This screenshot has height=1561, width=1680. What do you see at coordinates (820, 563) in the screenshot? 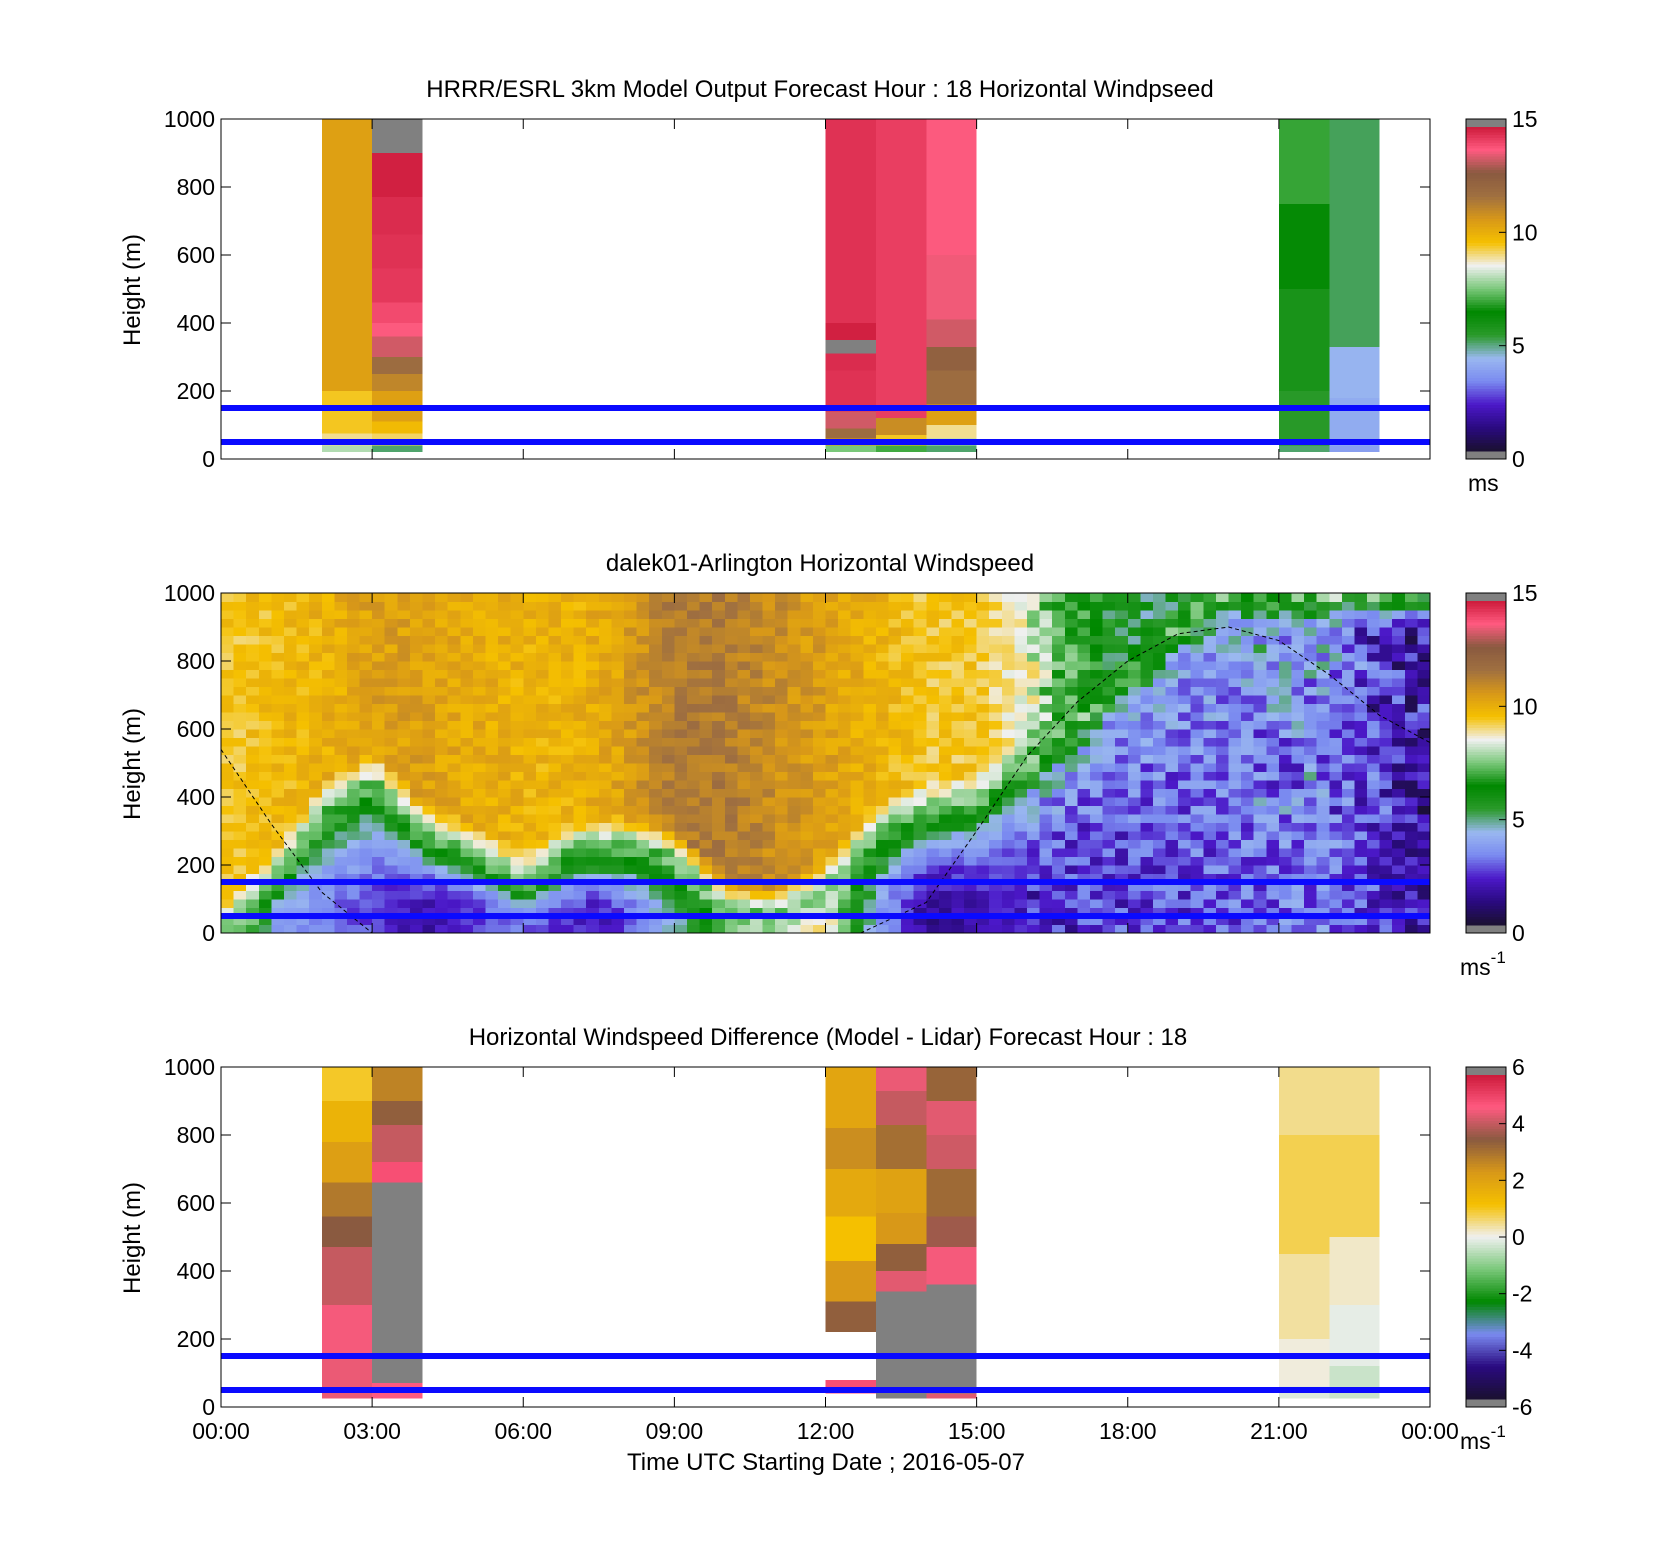
I see `panel-lidar-title: dalek01-Arlington Horizontal Windspeed` at bounding box center [820, 563].